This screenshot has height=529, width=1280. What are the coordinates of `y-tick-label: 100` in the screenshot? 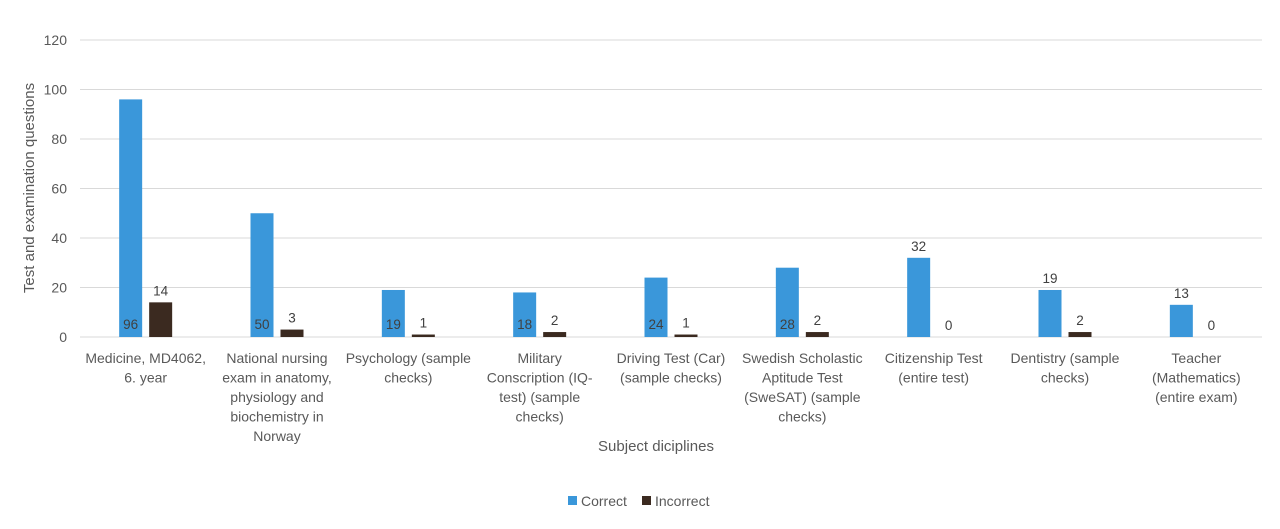 It's located at (56, 90).